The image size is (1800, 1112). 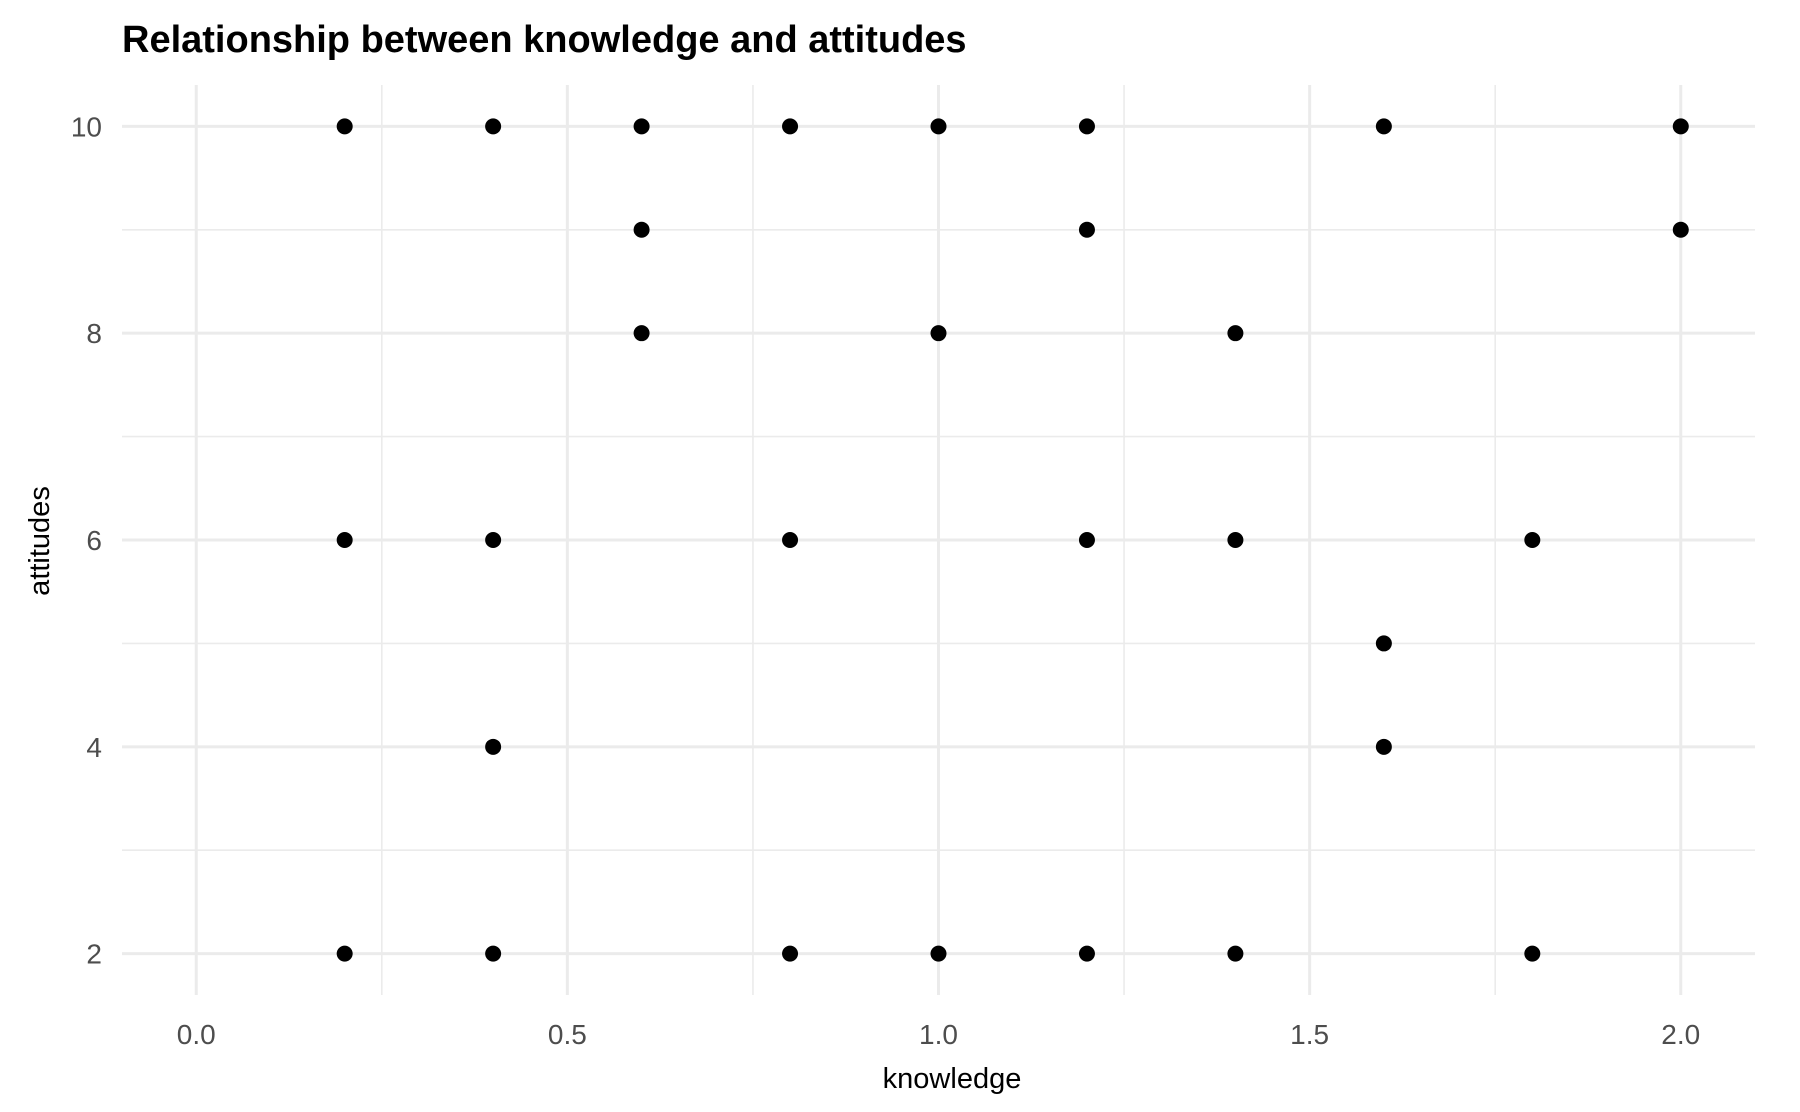 I want to click on x-tick-label: 2.0, so click(x=1680, y=1034).